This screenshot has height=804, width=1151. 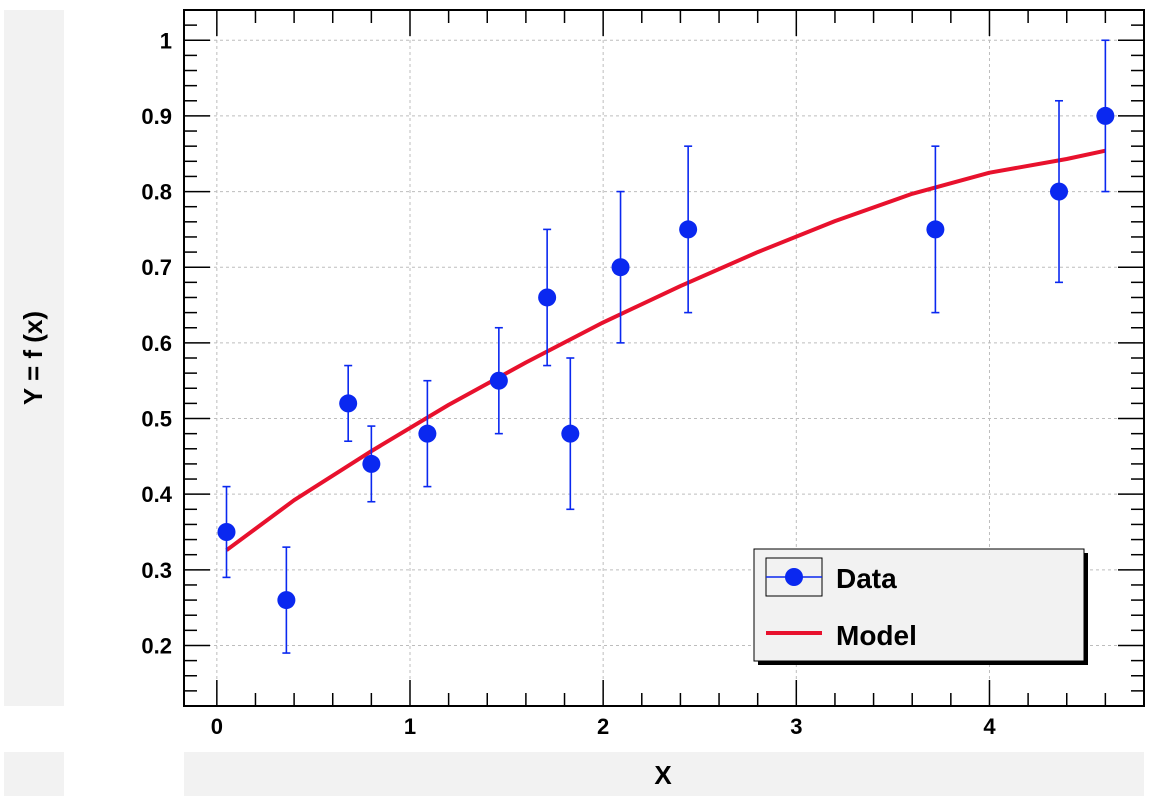 I want to click on legend: Data Model, so click(x=920, y=606).